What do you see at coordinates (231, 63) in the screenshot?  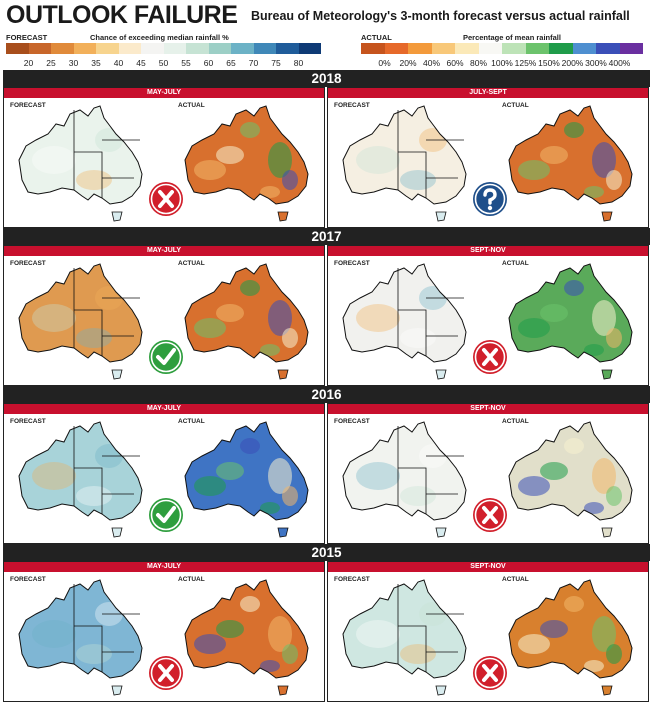 I see `legend-tick-label: 65` at bounding box center [231, 63].